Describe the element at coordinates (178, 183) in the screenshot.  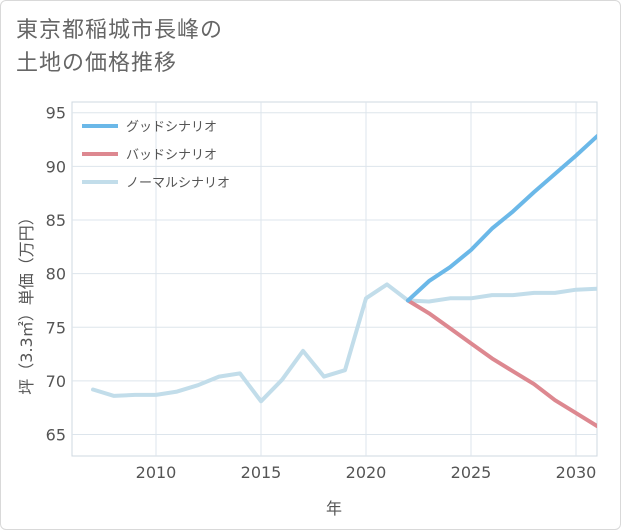
I see `legend-label-2: ノーマルシナリオ` at that location.